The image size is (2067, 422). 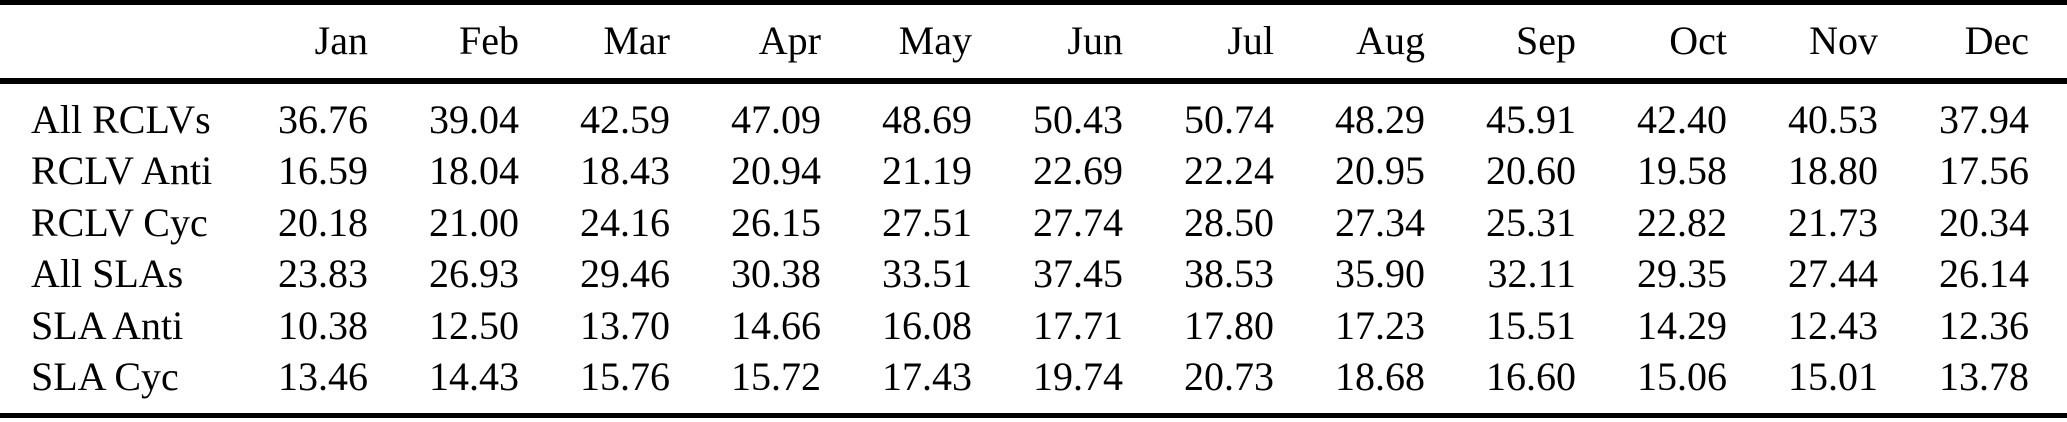 I want to click on table-cell: 20.94, so click(x=776, y=171).